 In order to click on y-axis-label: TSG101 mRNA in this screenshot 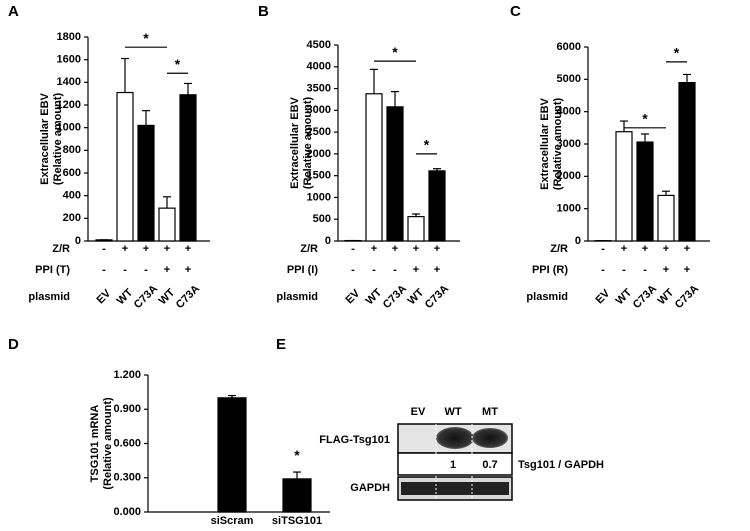, I will do `click(95, 444)`.